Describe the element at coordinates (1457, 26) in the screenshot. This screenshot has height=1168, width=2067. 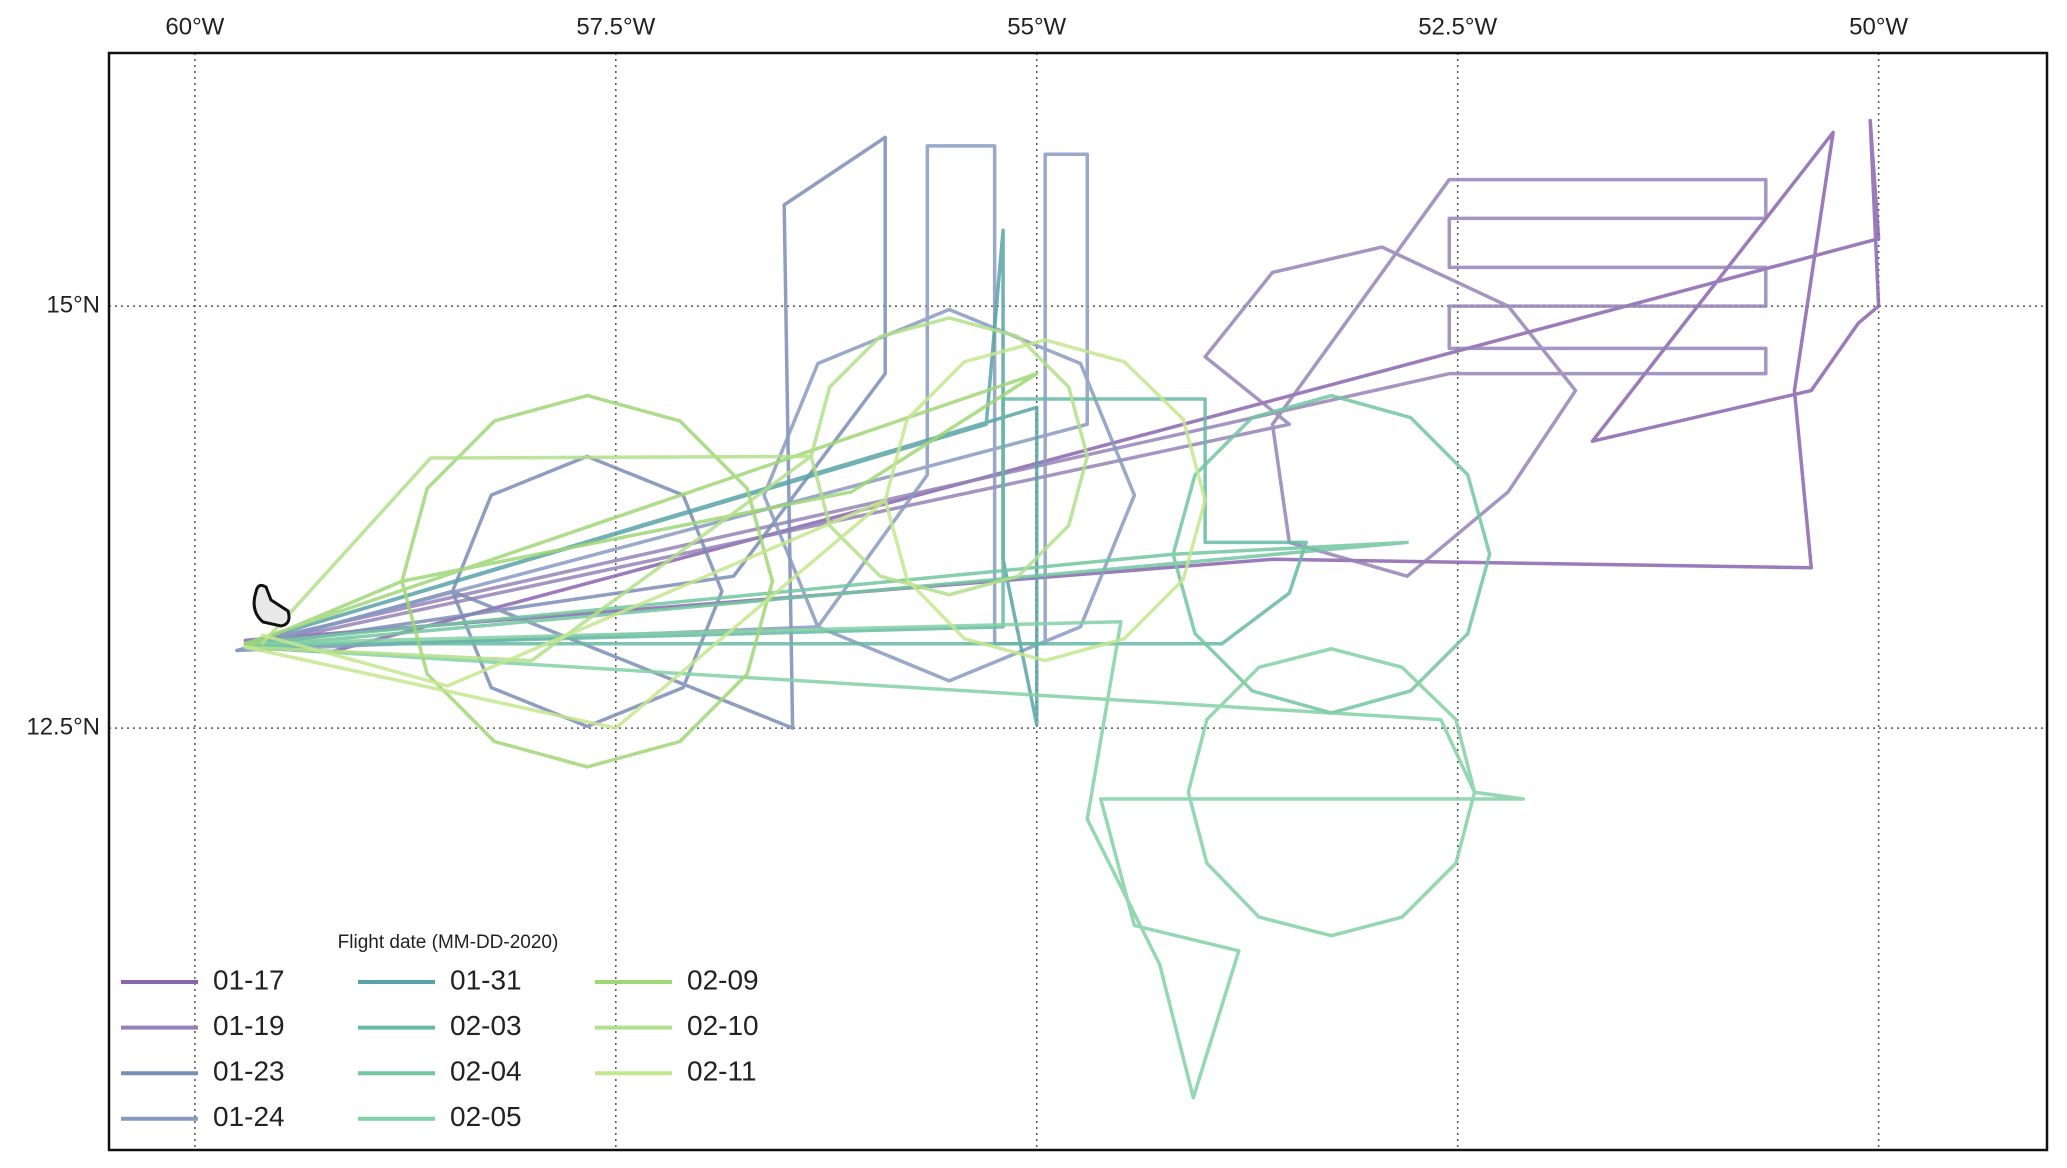
I see `x-tick-label: 52.5°W` at that location.